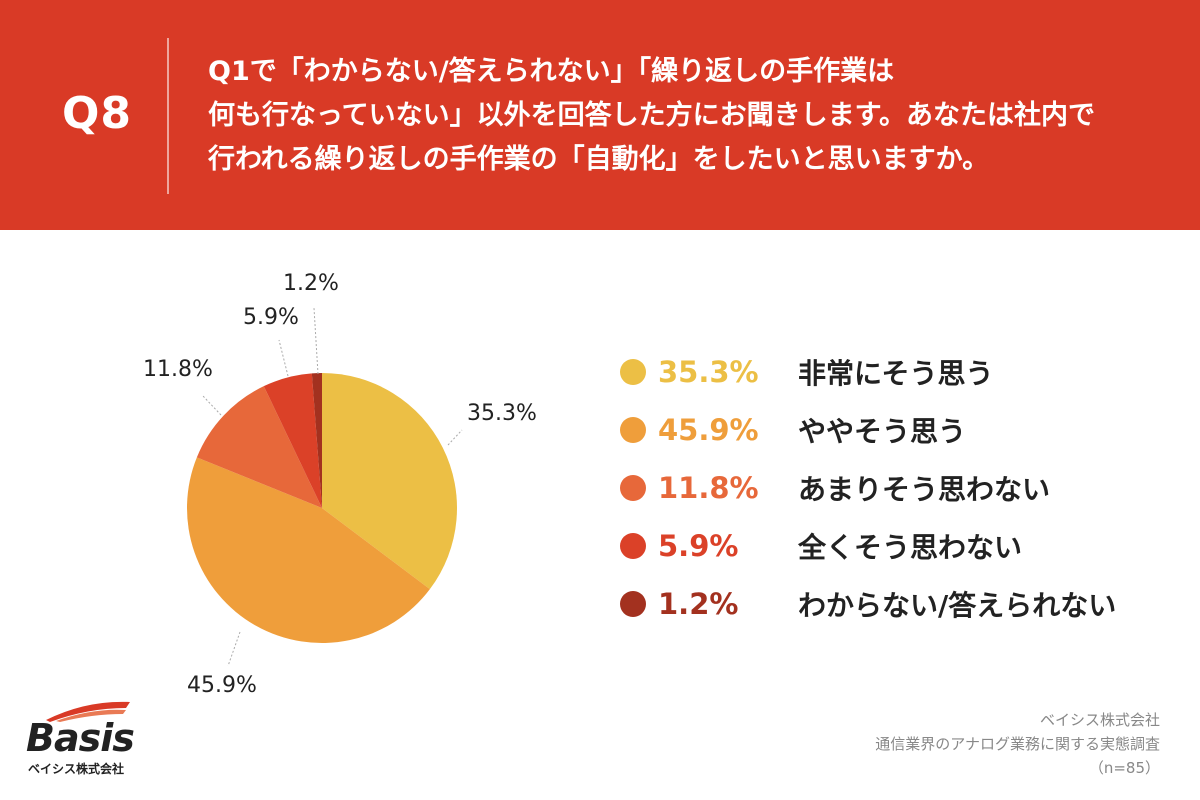  I want to click on pie-data-label: 5.9%, so click(271, 317).